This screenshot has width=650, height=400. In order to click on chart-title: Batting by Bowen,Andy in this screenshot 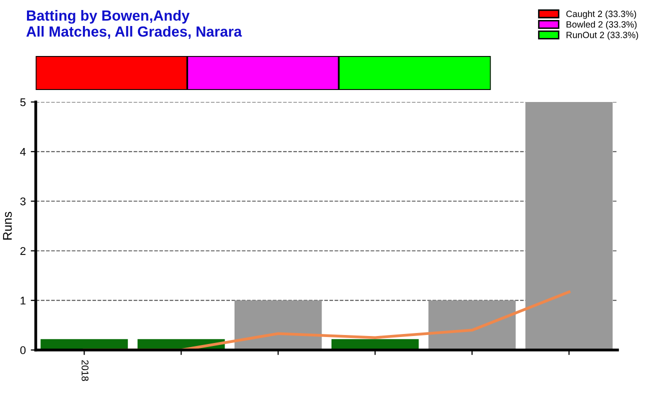, I will do `click(108, 17)`.